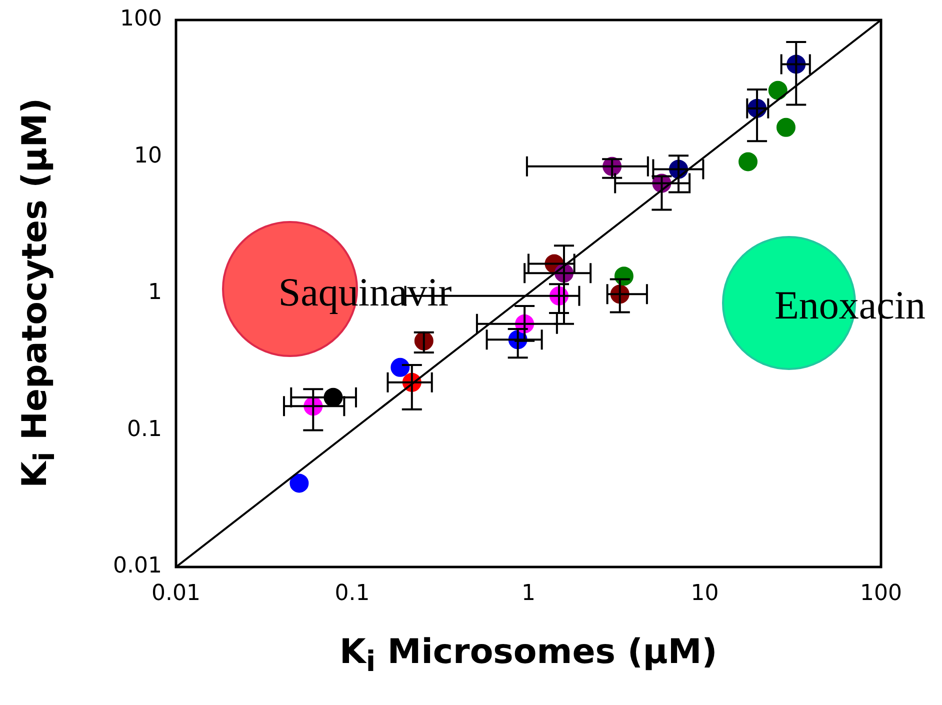  Describe the element at coordinates (352, 593) in the screenshot. I see `x-tick-label: 0.1` at that location.